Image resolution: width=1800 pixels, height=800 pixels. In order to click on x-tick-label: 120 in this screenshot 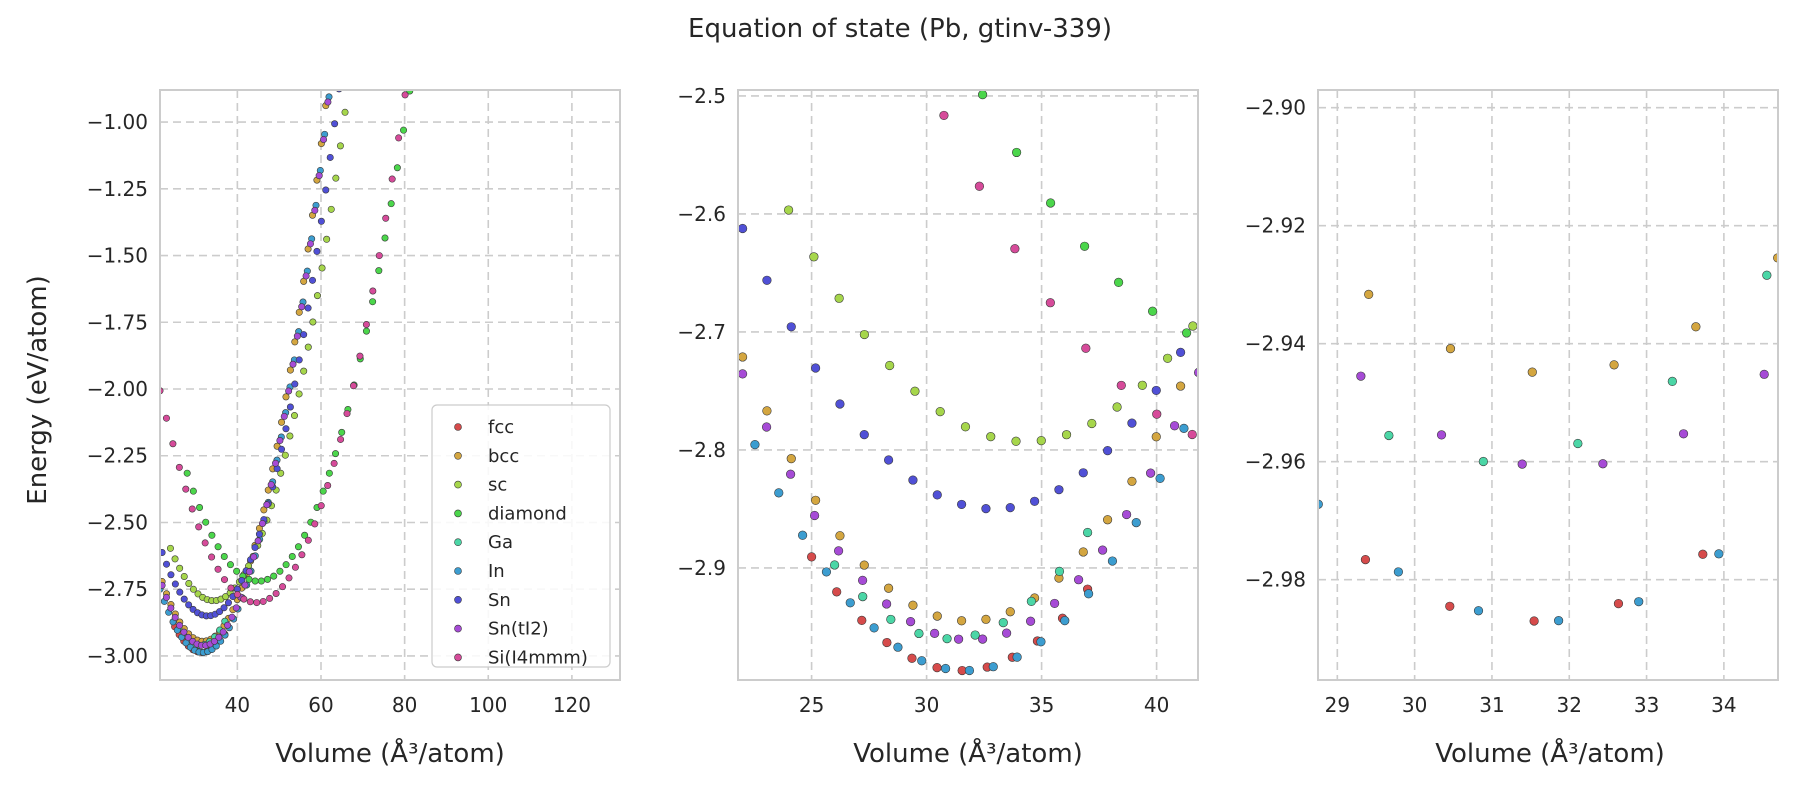, I will do `click(572, 705)`.